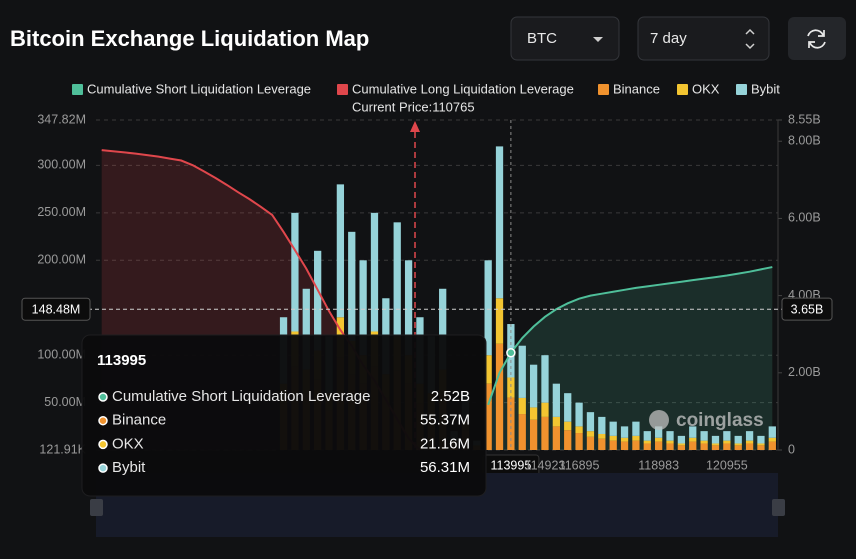  What do you see at coordinates (668, 38) in the screenshot?
I see `select-value: 7 day` at bounding box center [668, 38].